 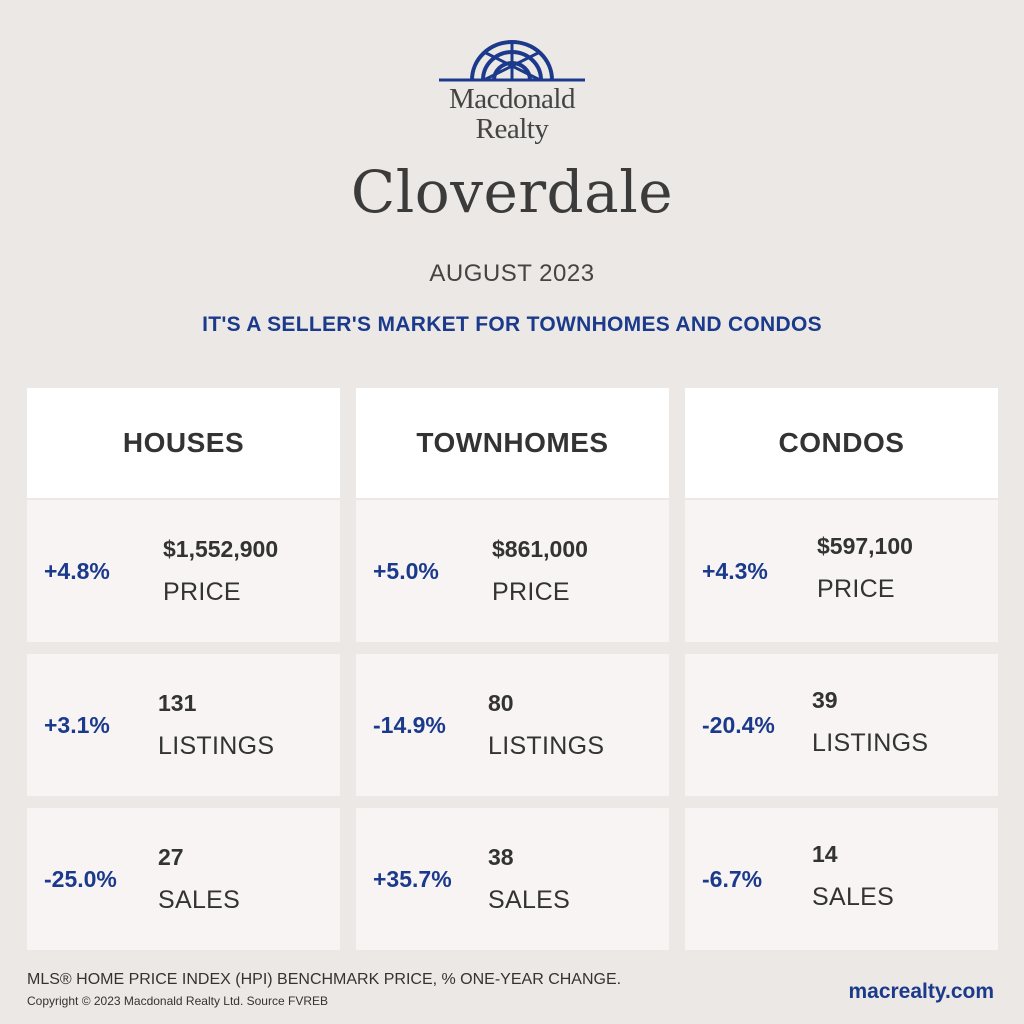 I want to click on listings-value: 80, so click(x=501, y=703).